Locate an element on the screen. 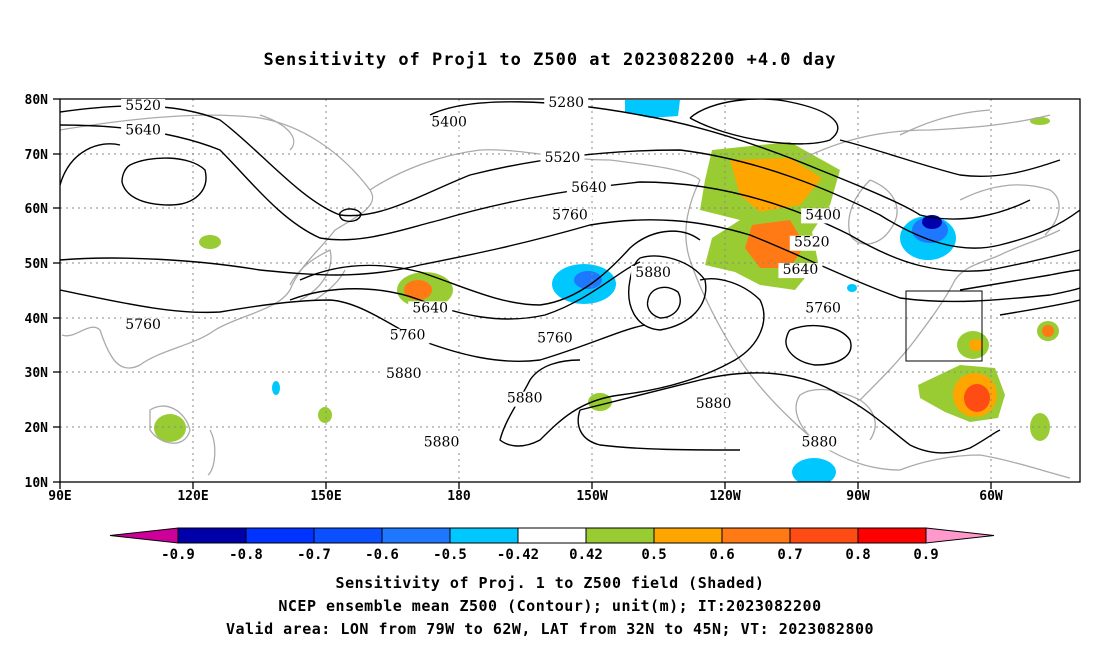 This screenshot has width=1100, height=650. colorbar-label: -0.5 is located at coordinates (450, 555).